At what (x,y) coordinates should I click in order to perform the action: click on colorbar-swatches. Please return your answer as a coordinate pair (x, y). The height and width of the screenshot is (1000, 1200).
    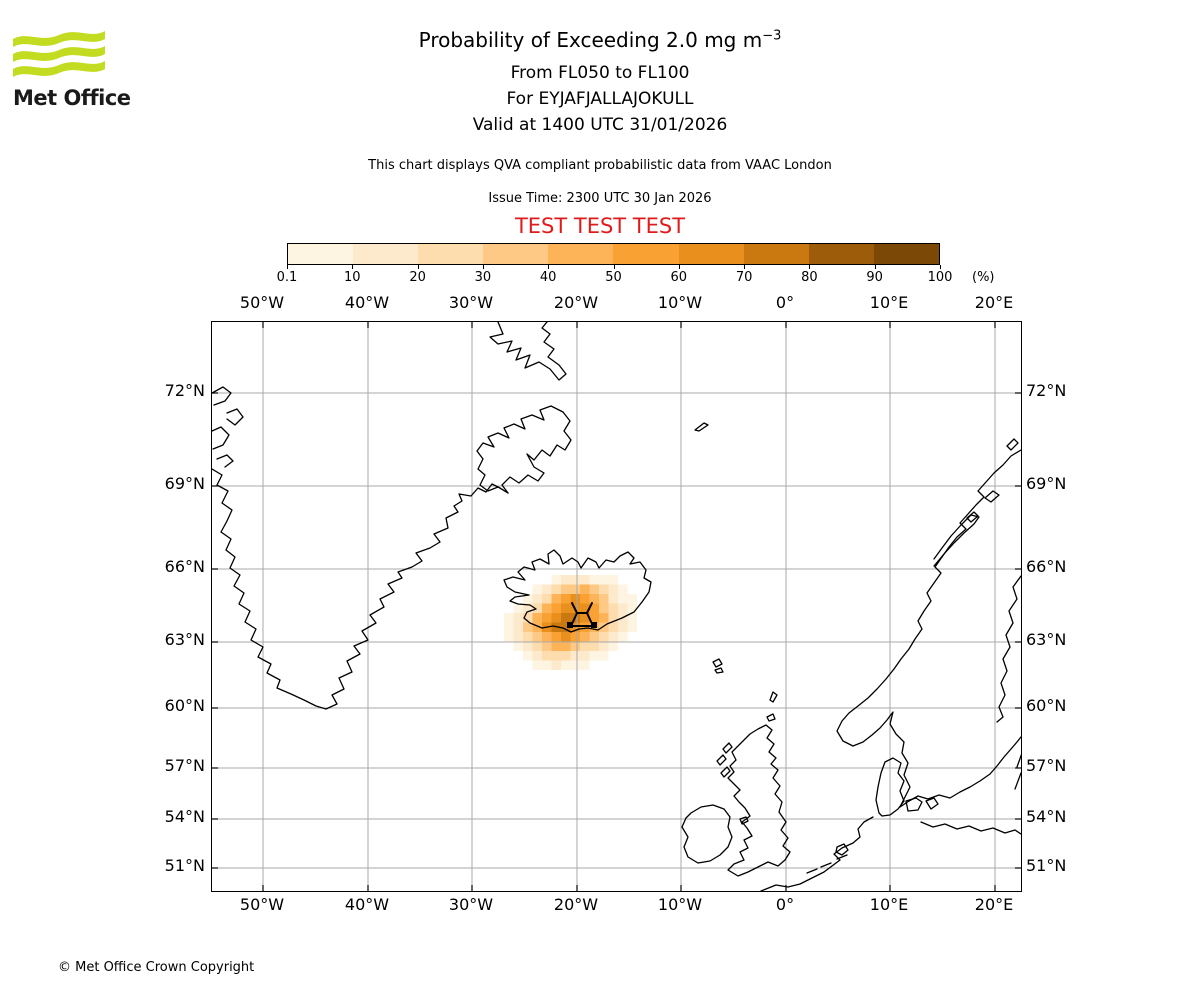
    Looking at the image, I should click on (613, 254).